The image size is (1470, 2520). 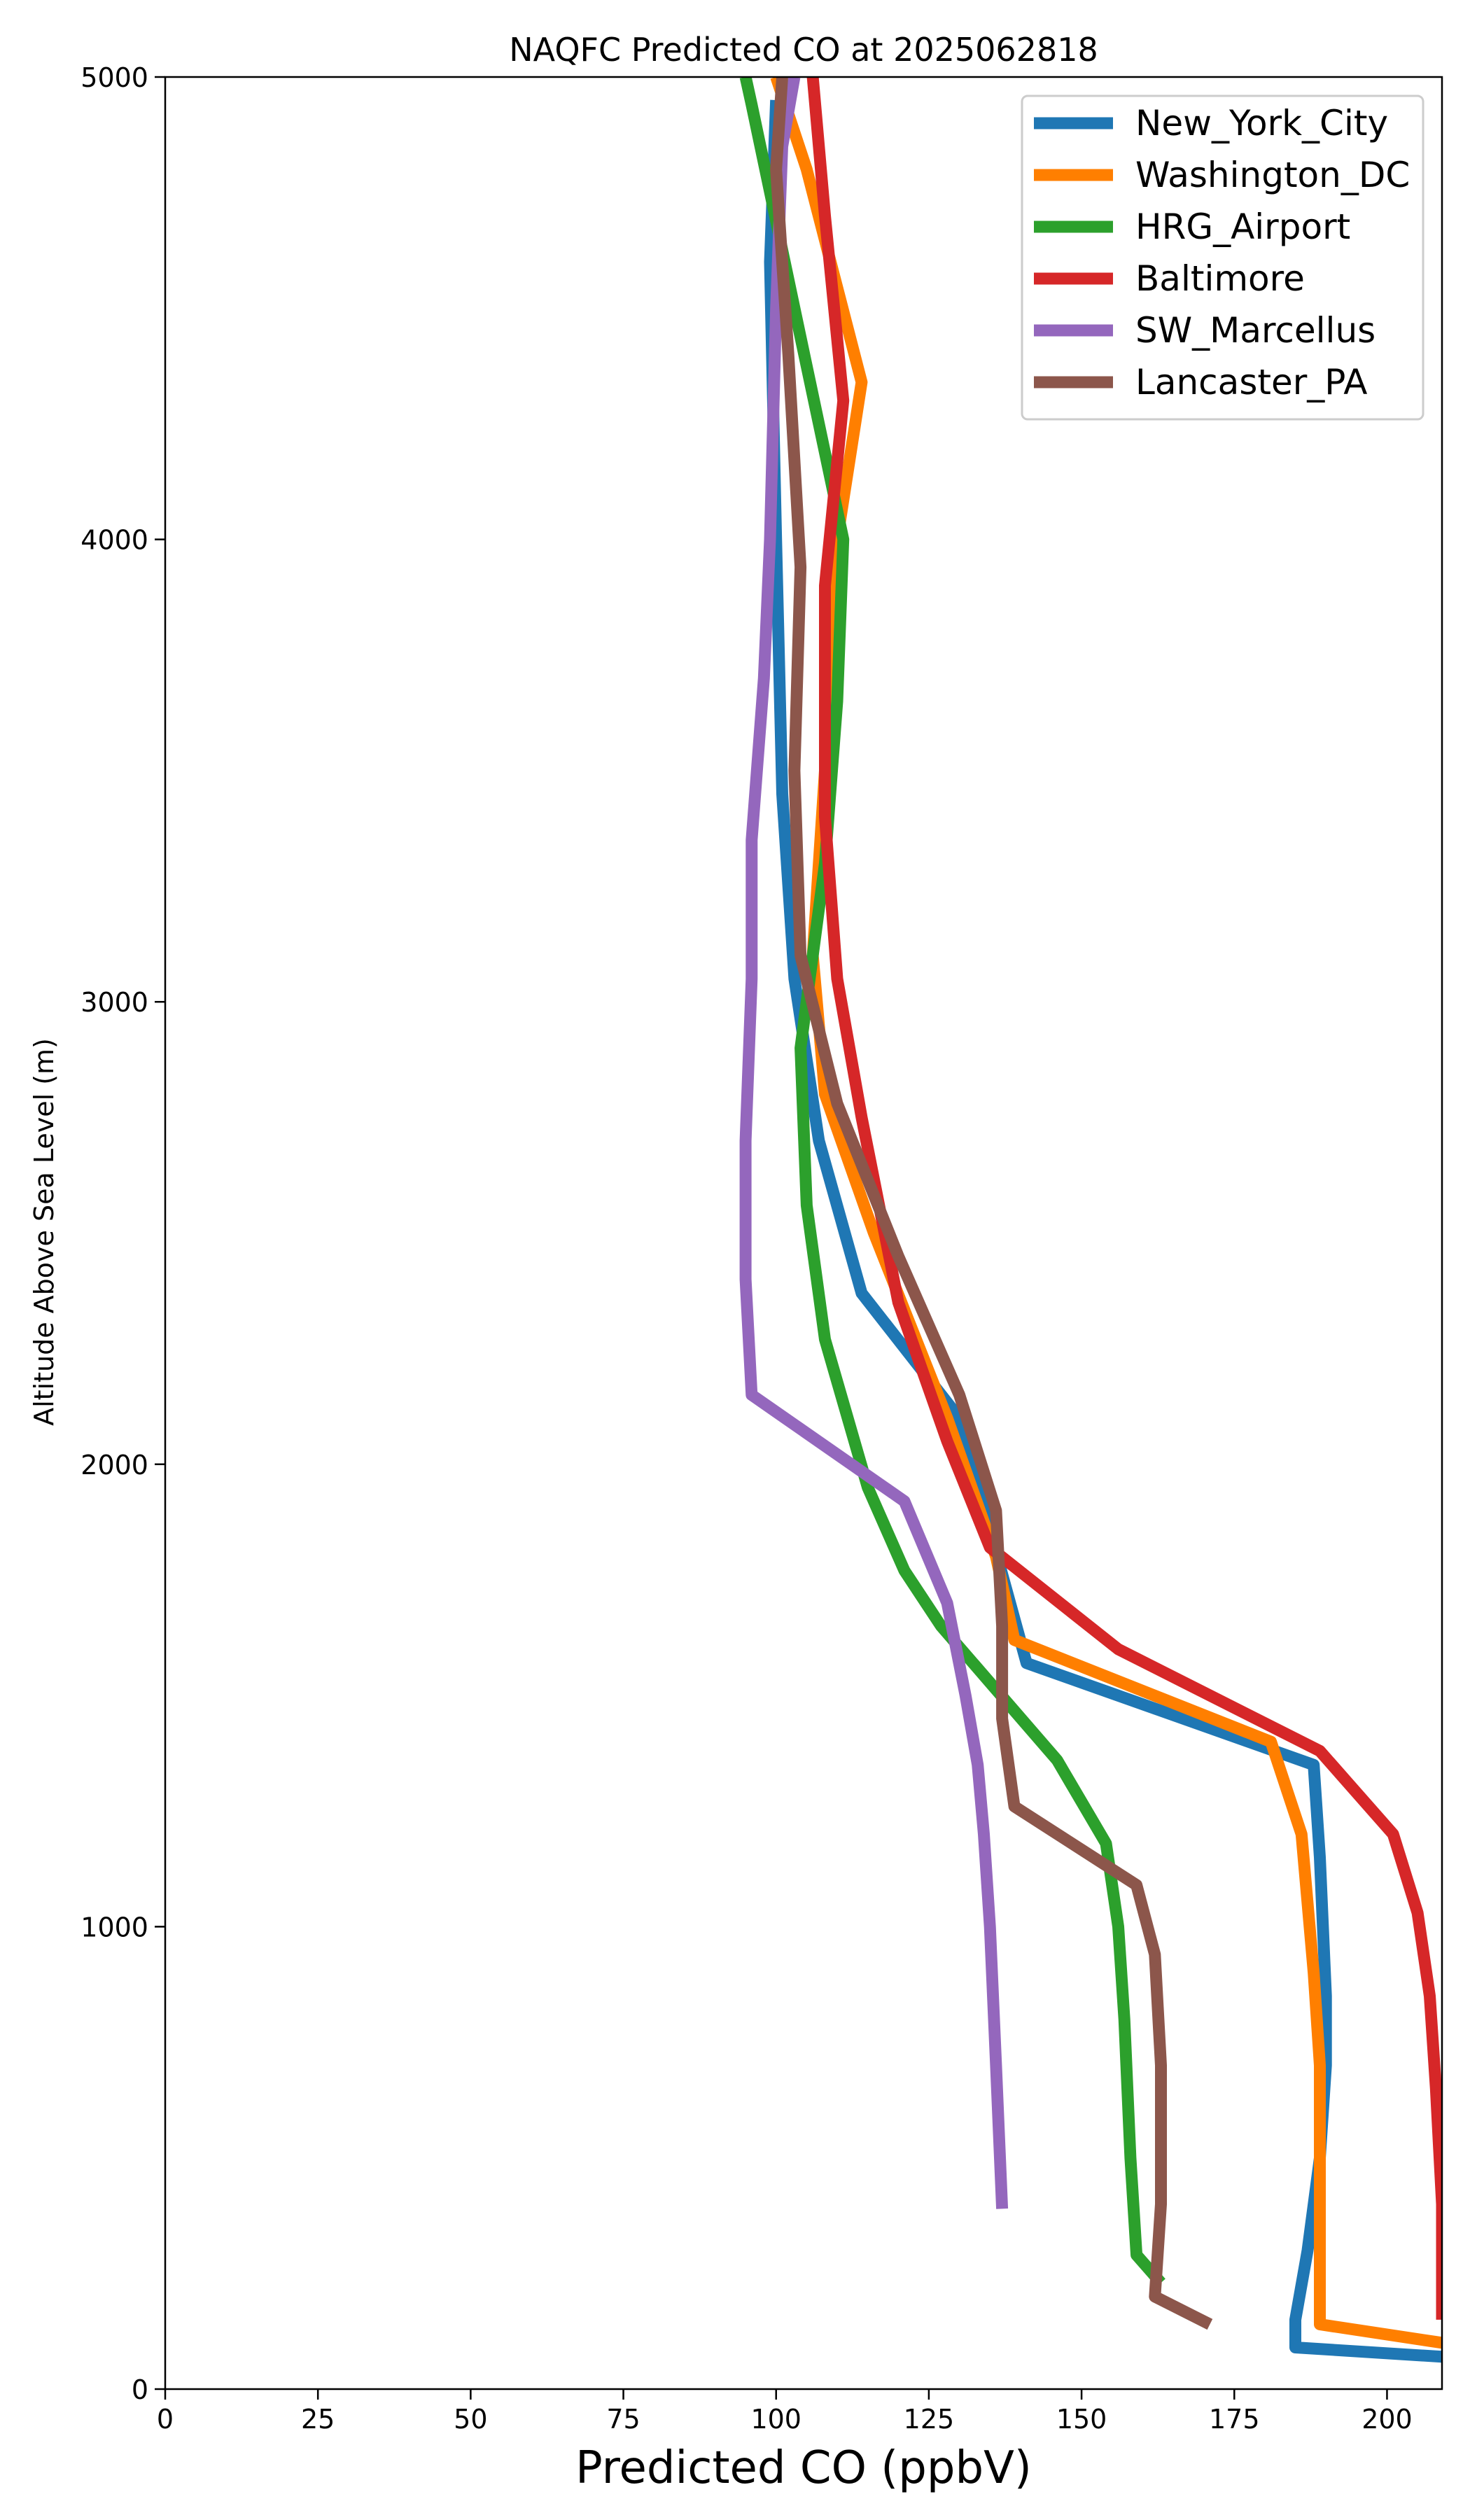 What do you see at coordinates (114, 1927) in the screenshot?
I see `y-tick-label: 1000` at bounding box center [114, 1927].